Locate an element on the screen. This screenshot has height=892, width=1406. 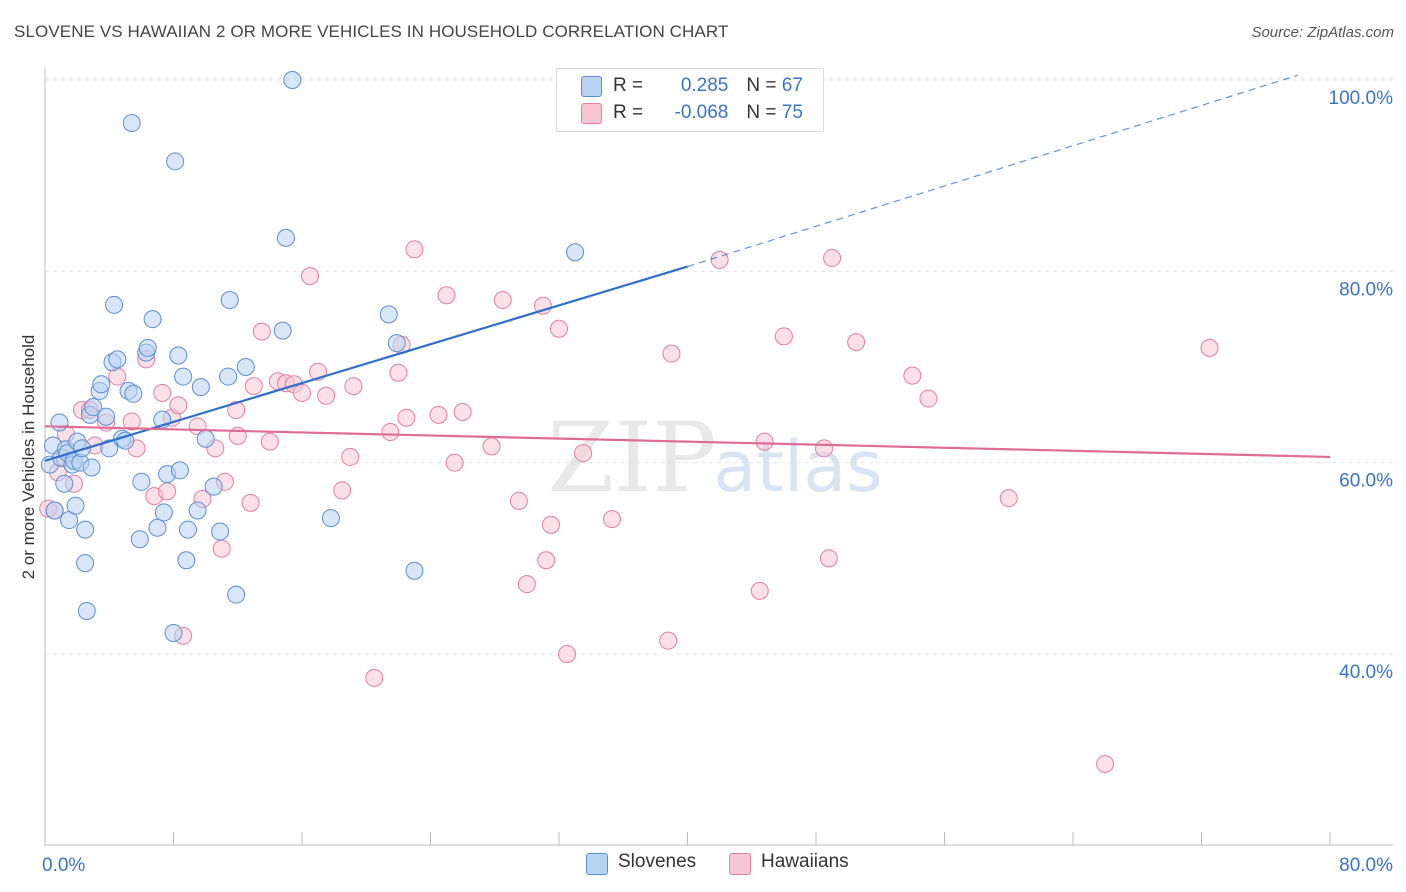
legend-text-hawaiians: R = -0.068 N = 75 is located at coordinates (708, 112).